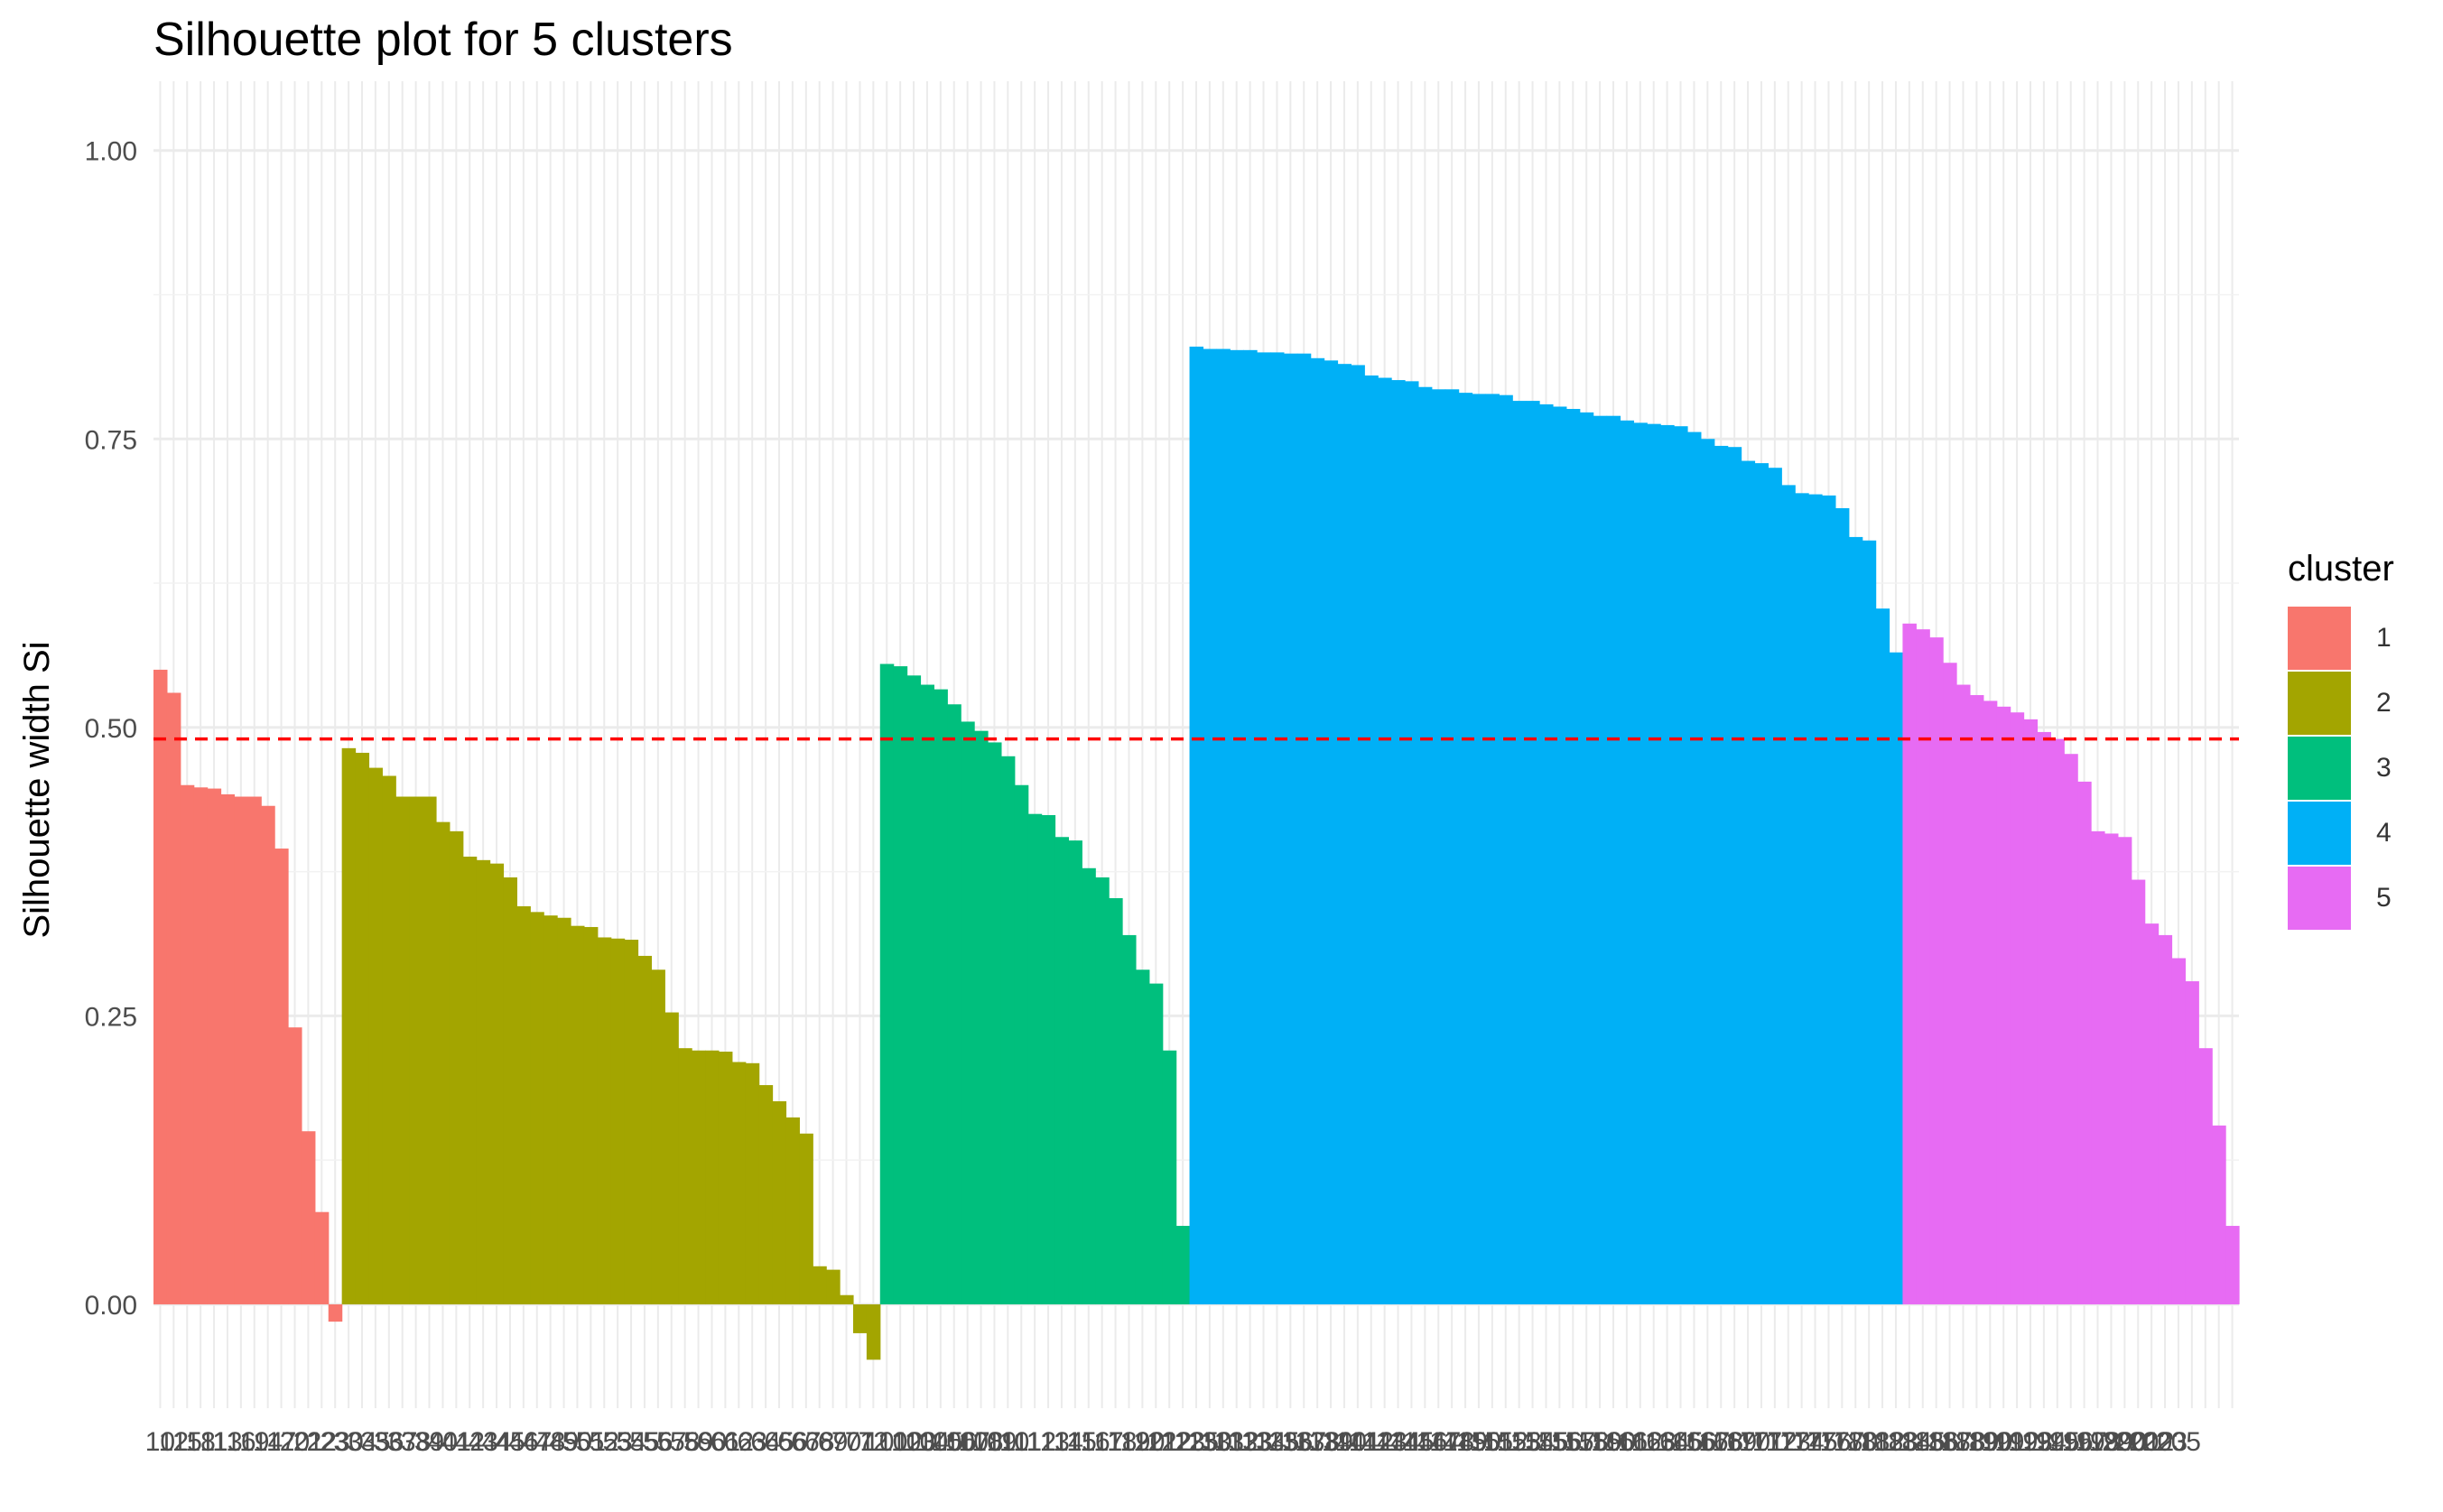  I want to click on x-tick-label: 196, so click(2071, 1442).